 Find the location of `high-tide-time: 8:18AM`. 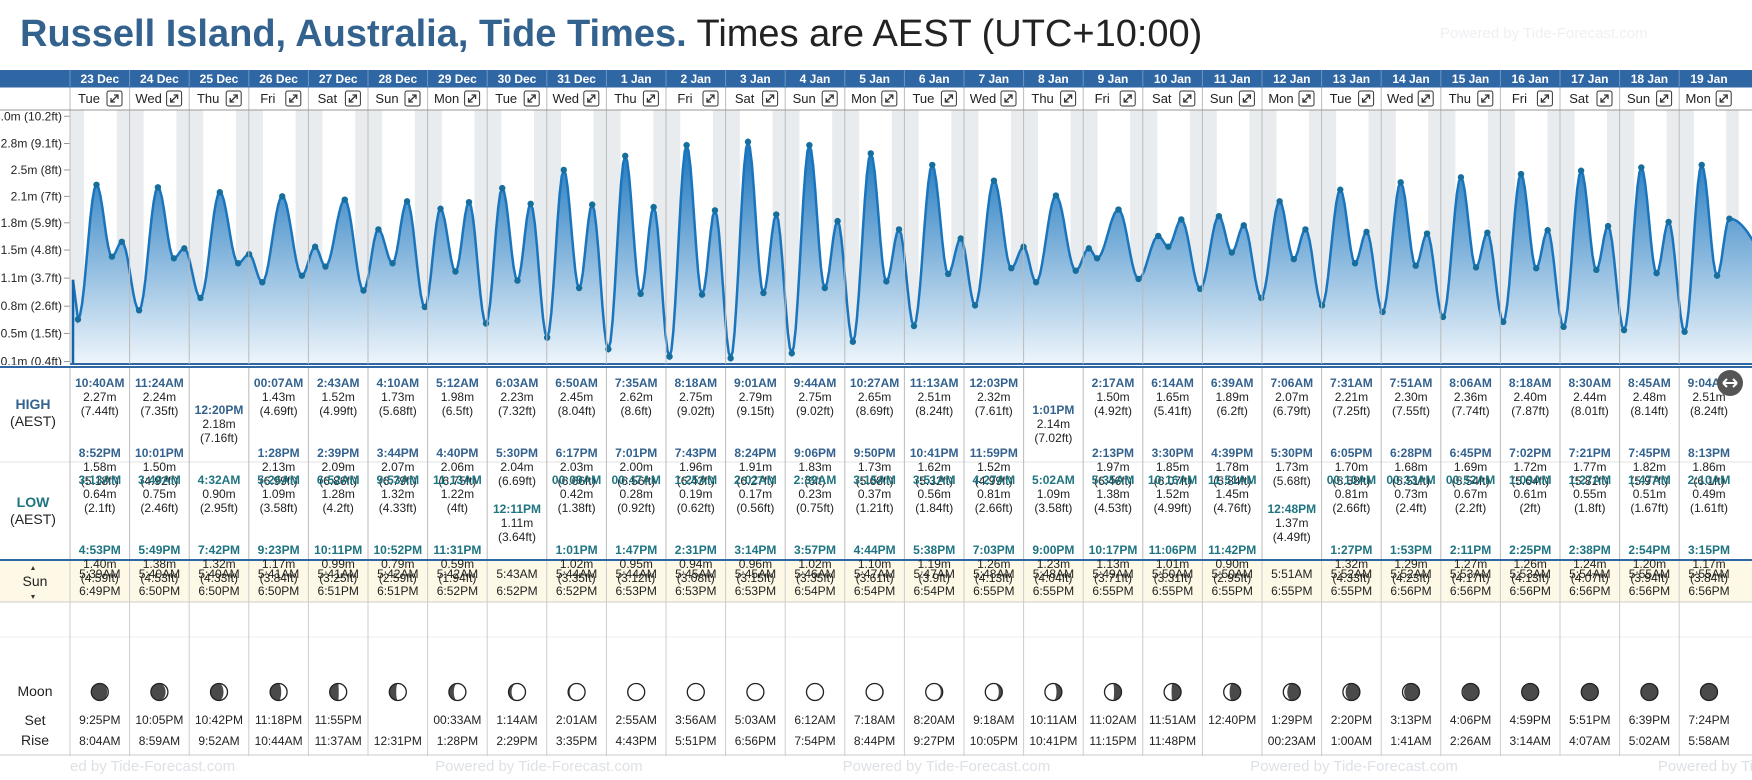

high-tide-time: 8:18AM is located at coordinates (695, 383).